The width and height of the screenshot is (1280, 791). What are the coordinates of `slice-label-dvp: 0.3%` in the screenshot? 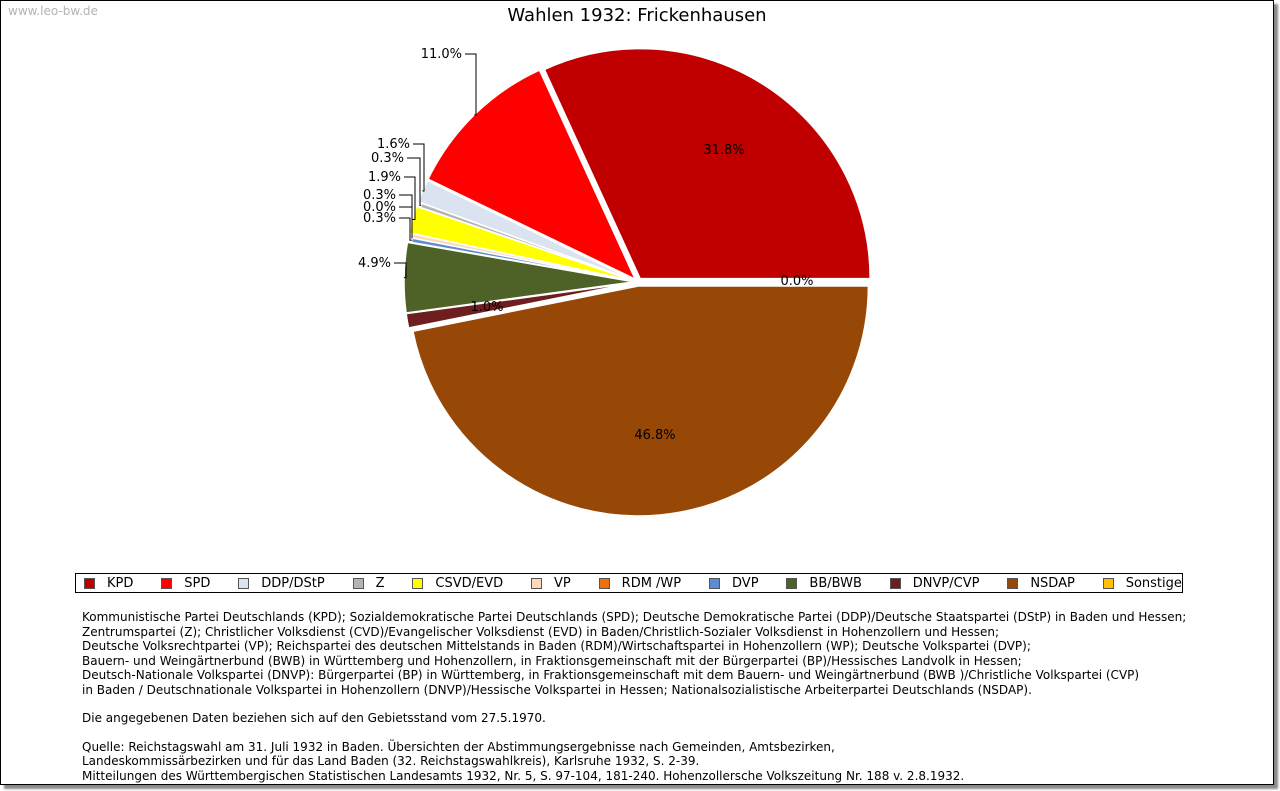 It's located at (379, 218).